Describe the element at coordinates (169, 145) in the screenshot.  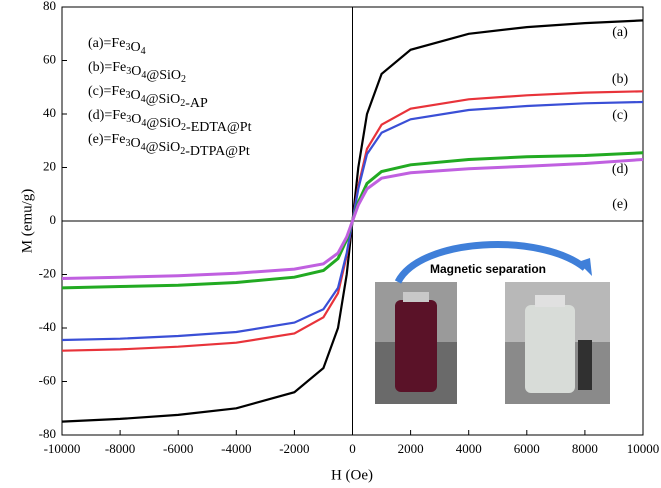
I see `legend-entry: (e)=Fe3O4@SiO2-DTPA@Pt` at that location.